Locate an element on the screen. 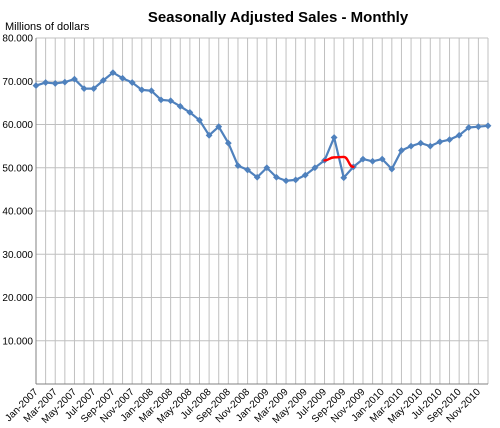 The width and height of the screenshot is (500, 428). y-tick-label: 20.000 is located at coordinates (17, 298).